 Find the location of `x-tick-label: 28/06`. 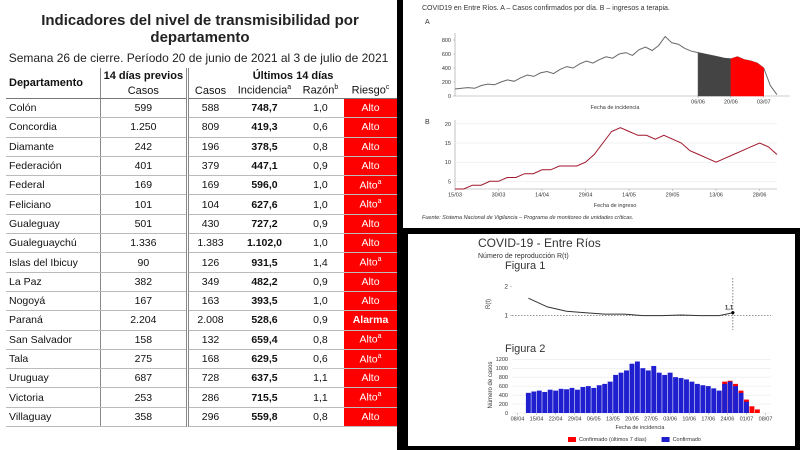

x-tick-label: 28/06 is located at coordinates (760, 196).